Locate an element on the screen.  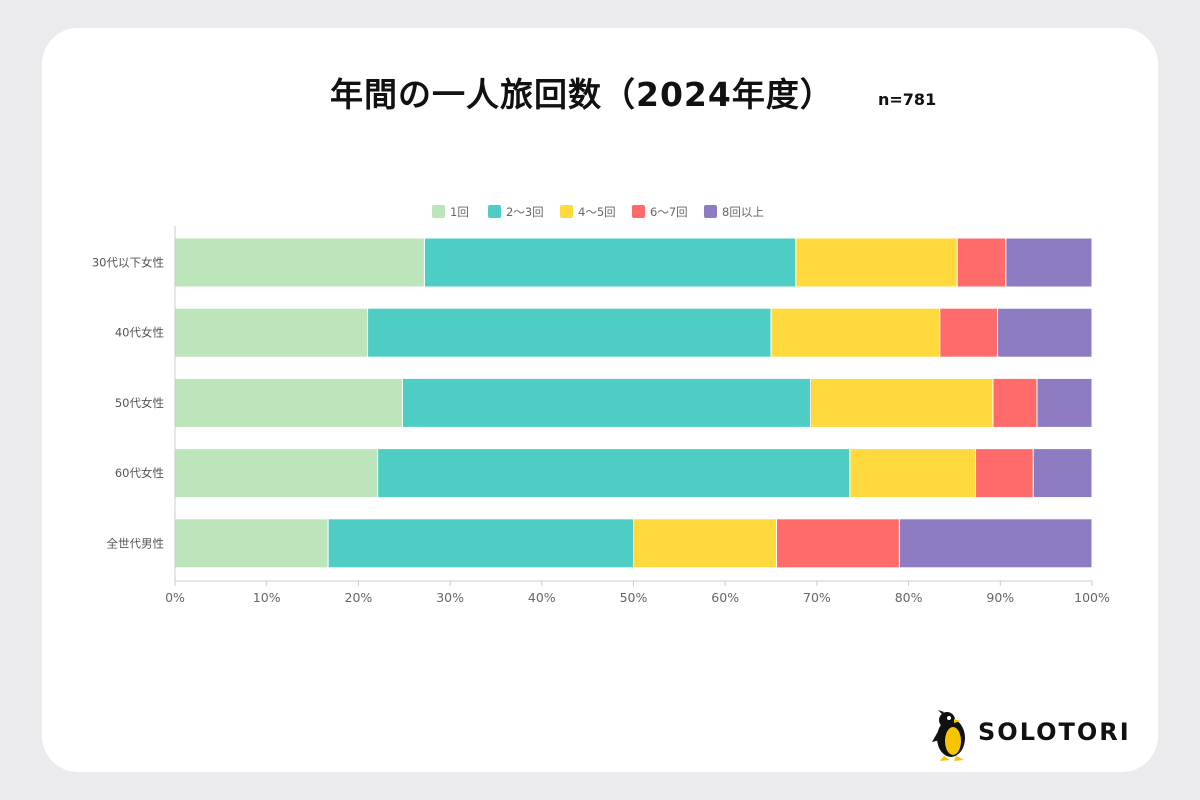
legend-label: 4〜5回 is located at coordinates (597, 212).